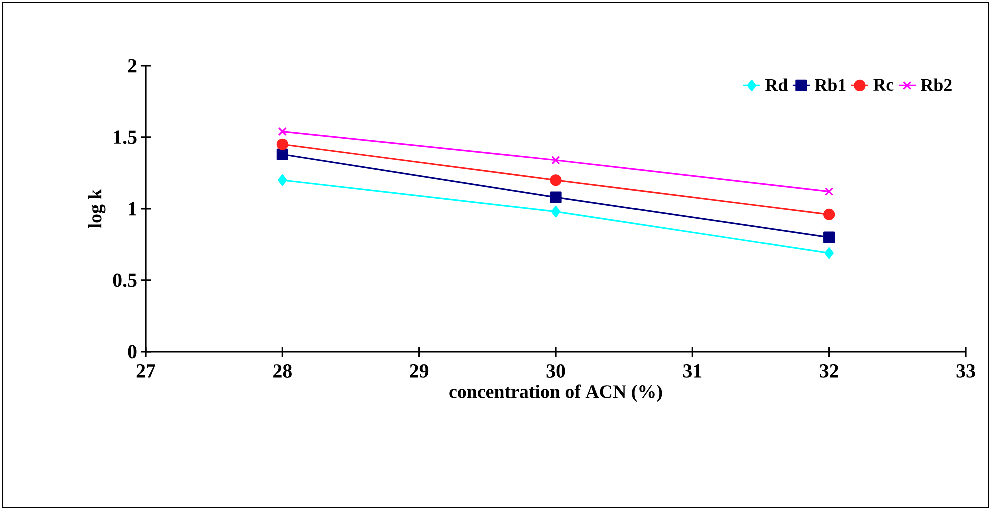 The image size is (992, 511). I want to click on y-tick-label: 2, so click(132, 66).